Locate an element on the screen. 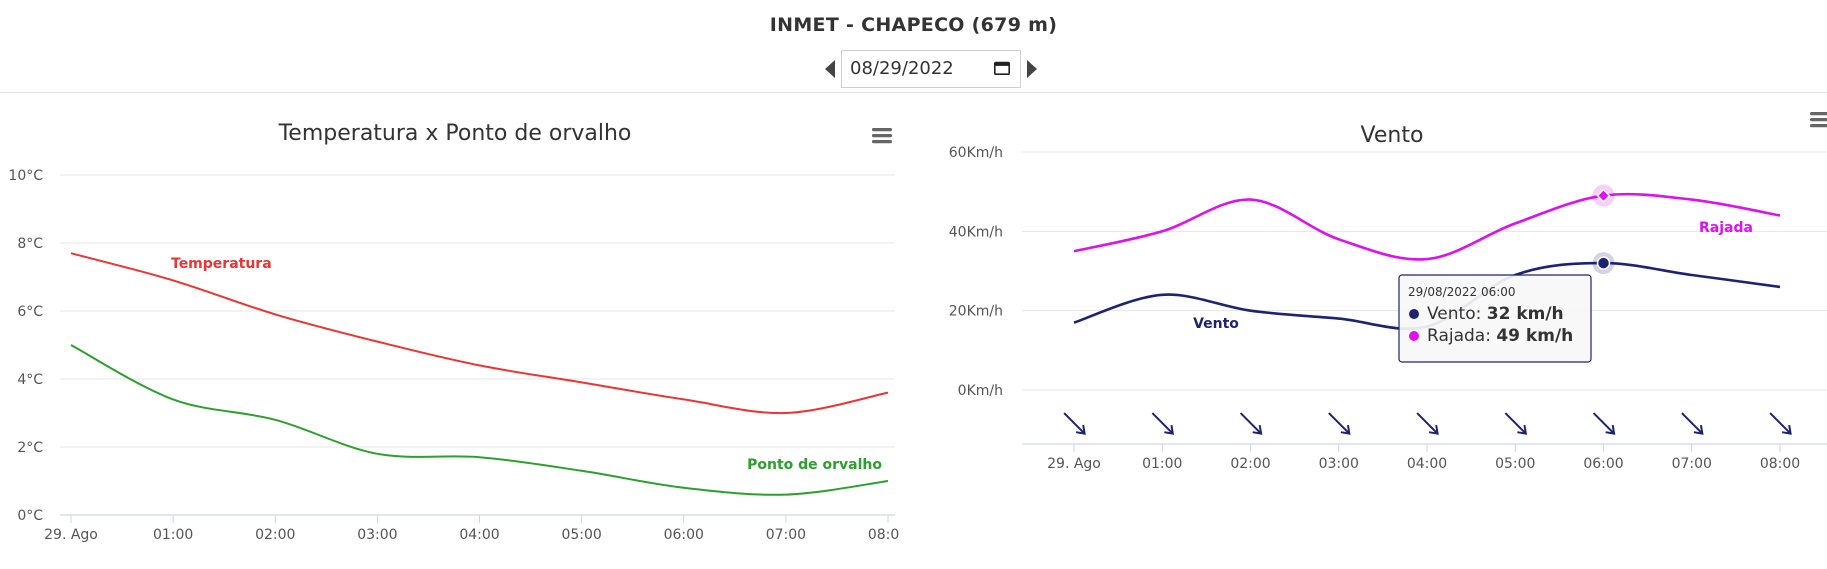  calendar-icon is located at coordinates (1002, 68).